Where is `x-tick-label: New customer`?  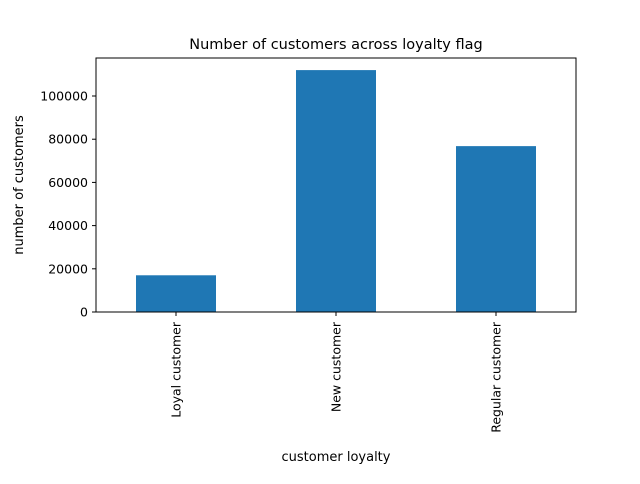 x-tick-label: New customer is located at coordinates (336, 366).